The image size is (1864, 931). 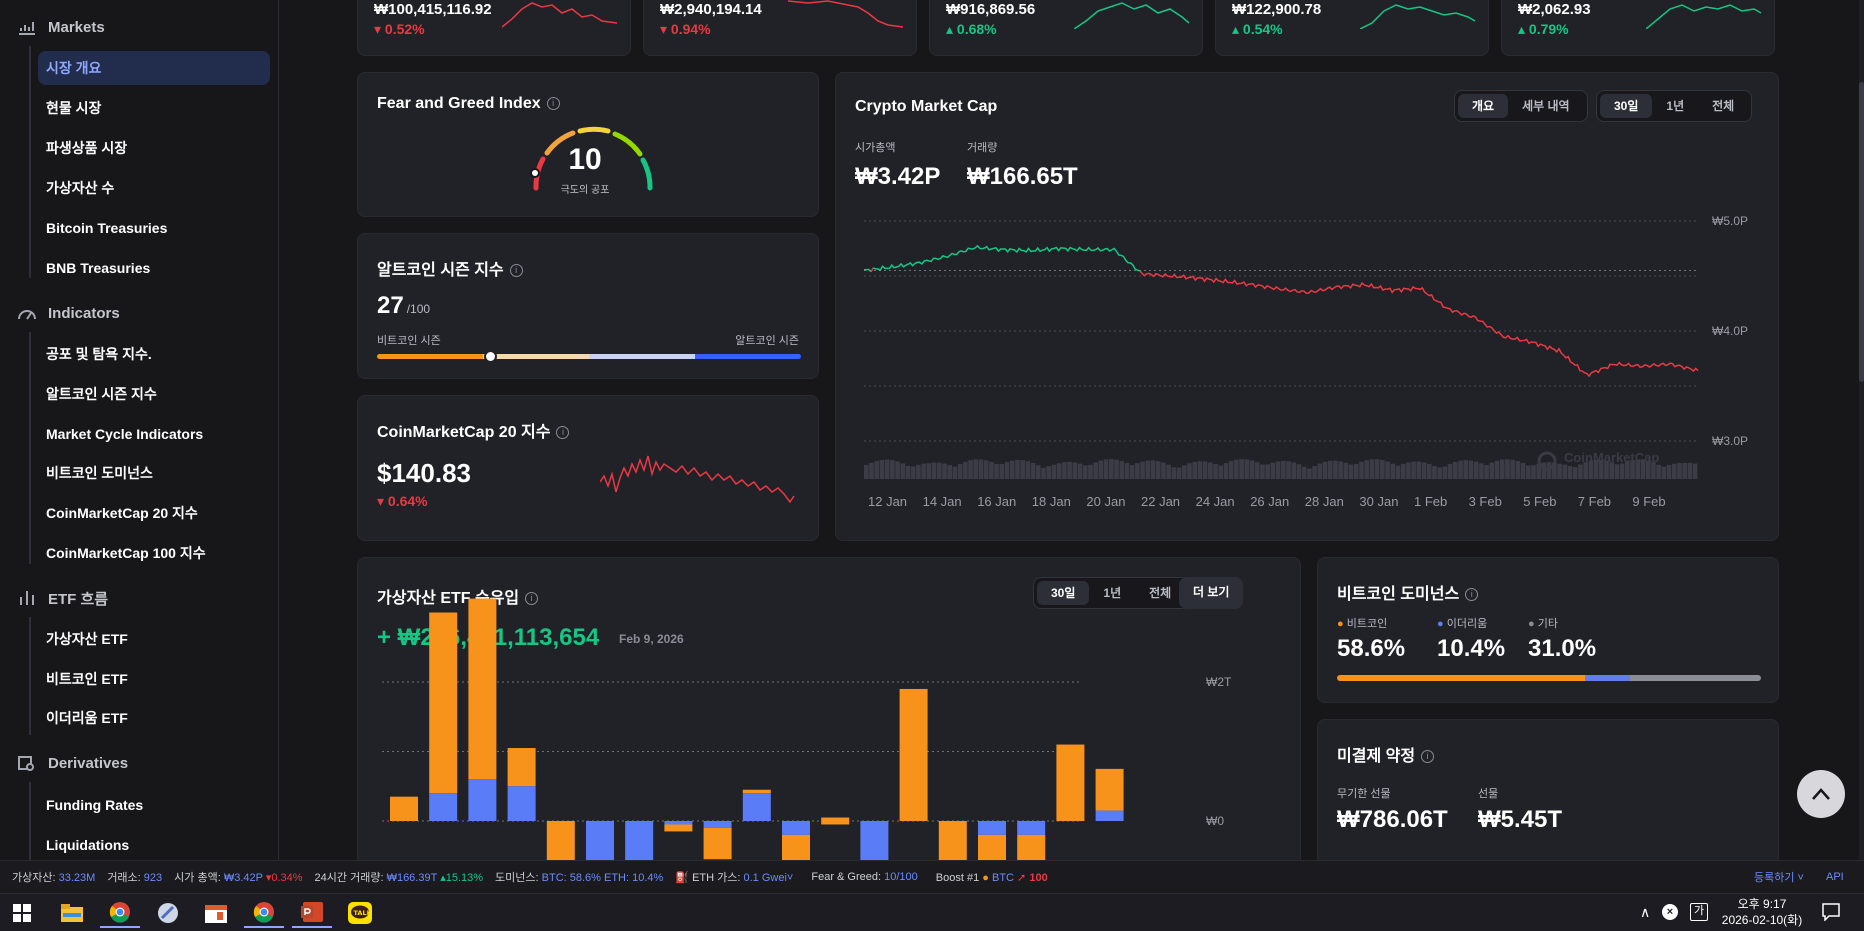 What do you see at coordinates (412, 878) in the screenshot?
I see `status-volume: ₩166.39T` at bounding box center [412, 878].